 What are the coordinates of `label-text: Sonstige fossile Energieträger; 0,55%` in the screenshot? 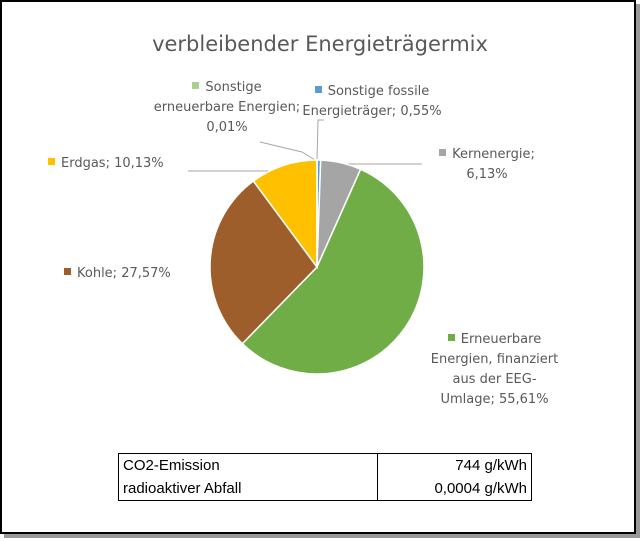 It's located at (372, 101).